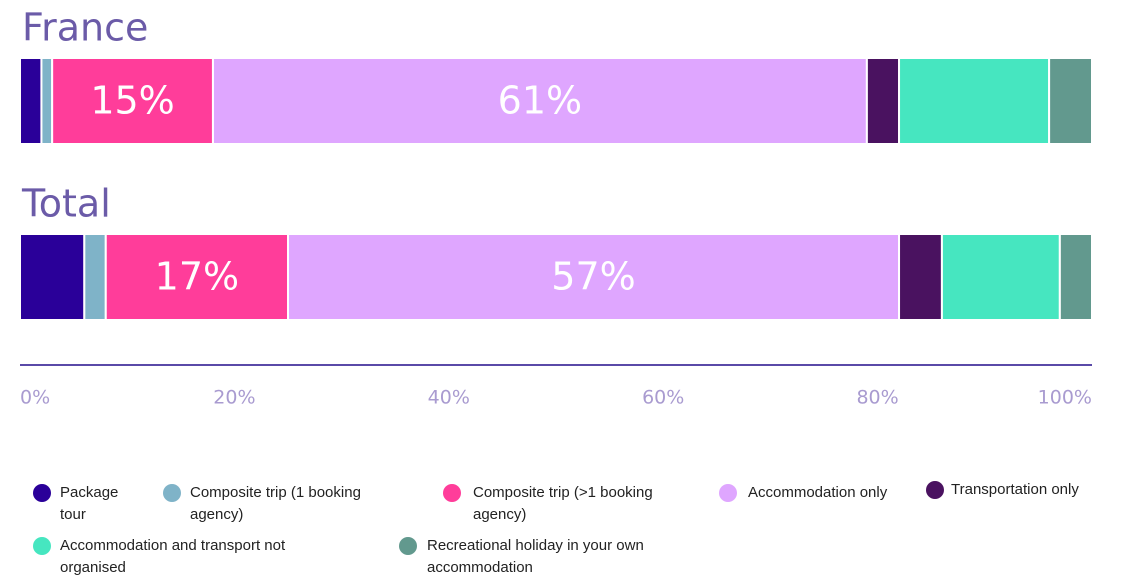  Describe the element at coordinates (234, 398) in the screenshot. I see `x-tick-label: 20%` at that location.